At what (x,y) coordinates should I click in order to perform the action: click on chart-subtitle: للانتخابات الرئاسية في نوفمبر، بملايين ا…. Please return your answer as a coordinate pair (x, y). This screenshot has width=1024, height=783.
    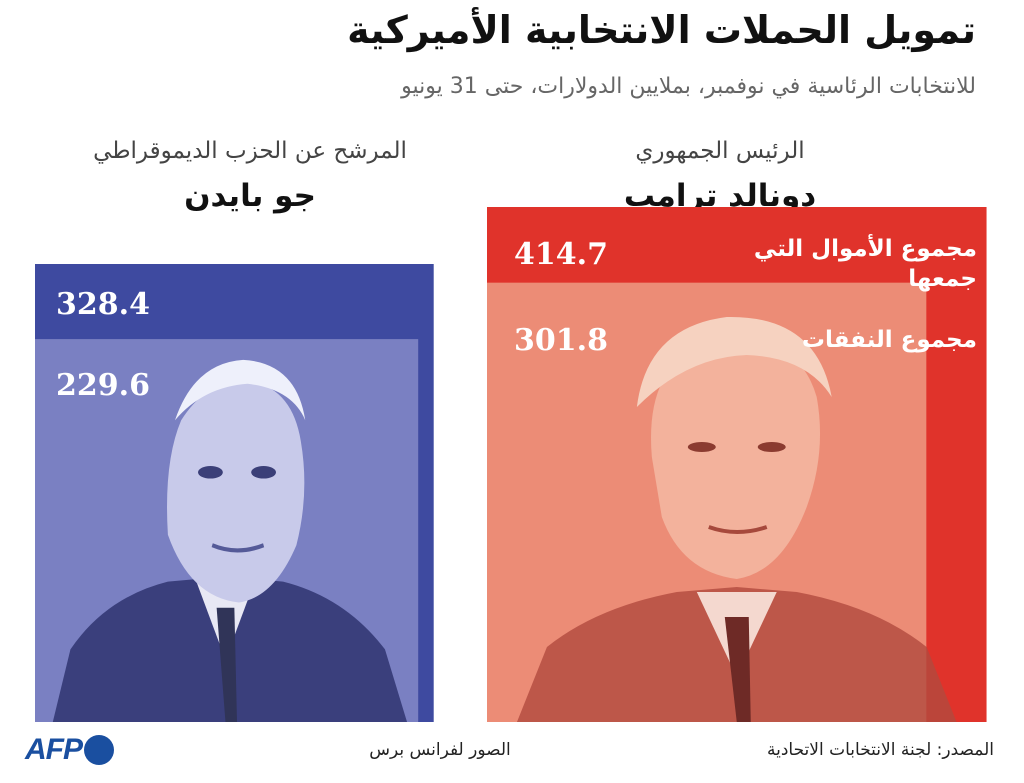
    Looking at the image, I should click on (688, 86).